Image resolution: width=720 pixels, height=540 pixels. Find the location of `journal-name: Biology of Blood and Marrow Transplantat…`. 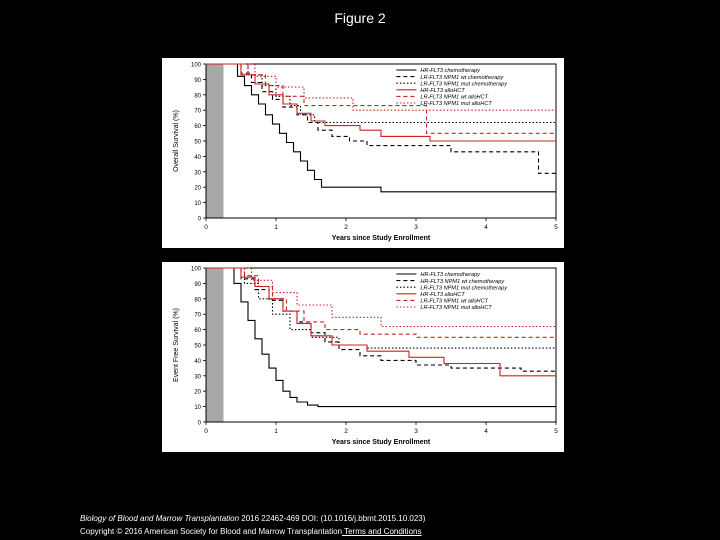

journal-name: Biology of Blood and Marrow Transplantat… is located at coordinates (160, 518).